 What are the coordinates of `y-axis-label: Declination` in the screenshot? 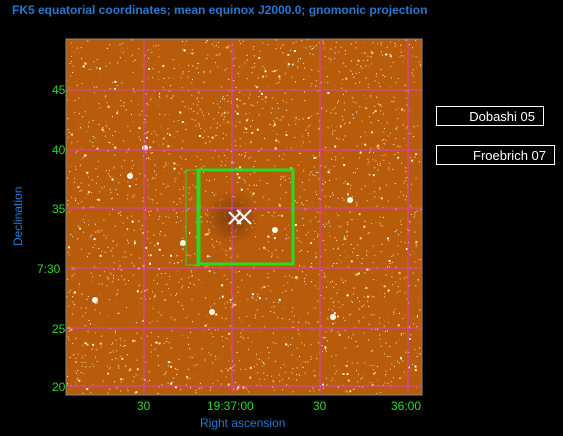 It's located at (18, 216).